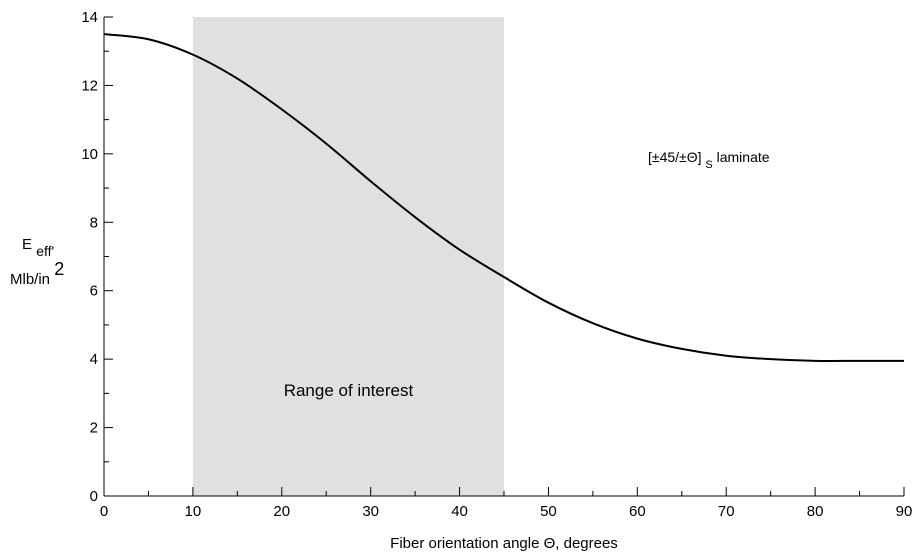 Image resolution: width=917 pixels, height=556 pixels. Describe the element at coordinates (94, 291) in the screenshot. I see `y-tick-label: 6` at that location.